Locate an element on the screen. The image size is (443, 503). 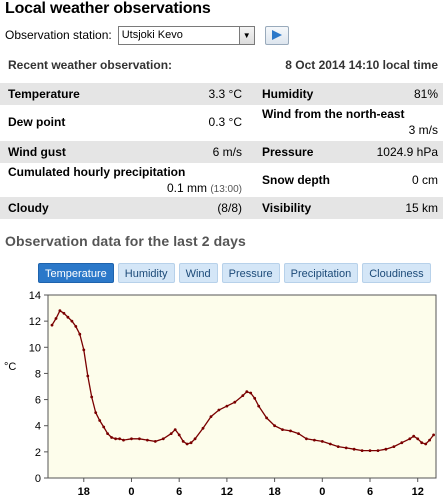
temperature-value: 3.3 °C is located at coordinates (225, 94).